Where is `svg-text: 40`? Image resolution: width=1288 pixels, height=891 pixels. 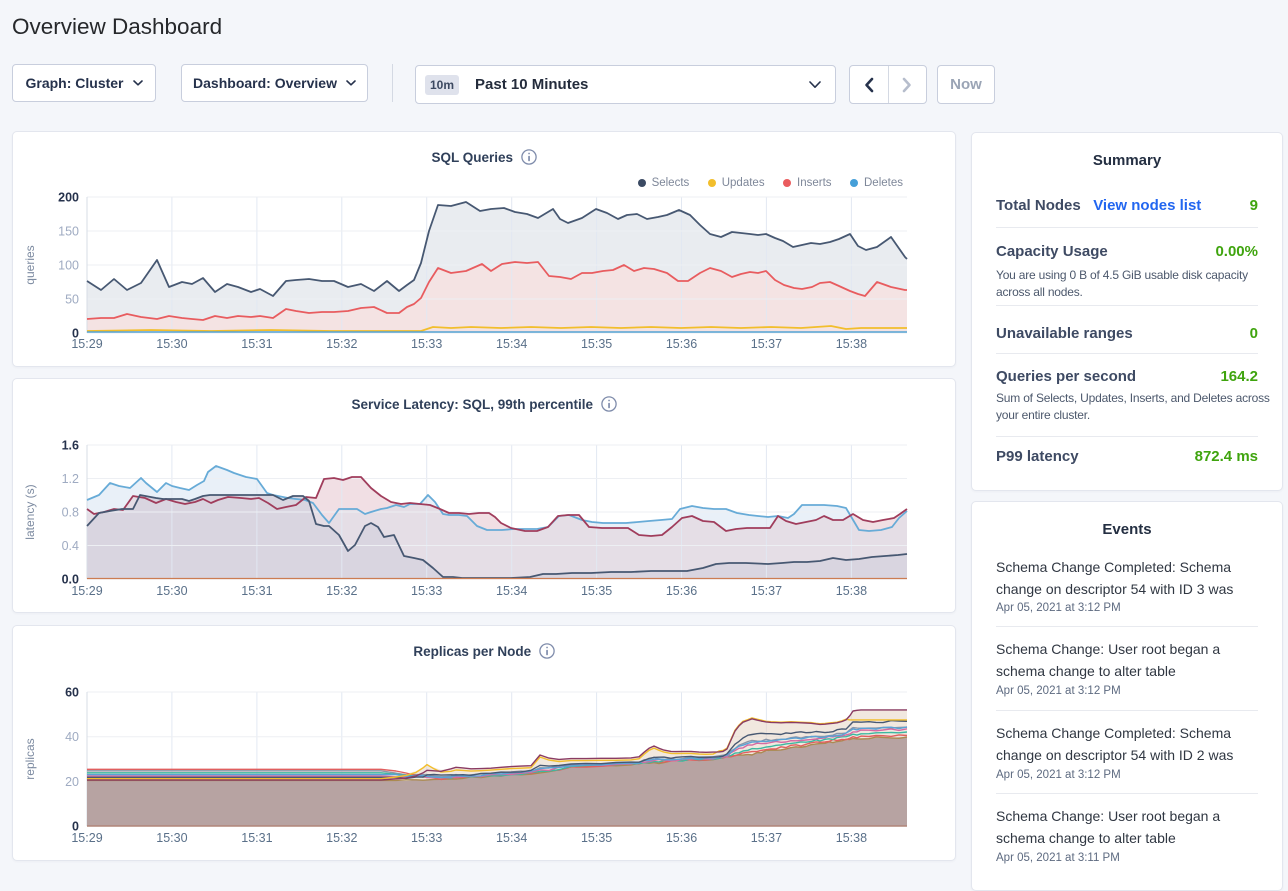 svg-text: 40 is located at coordinates (72, 737).